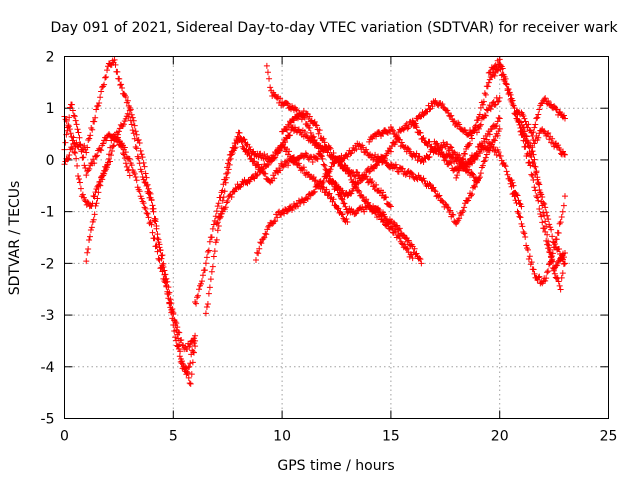 The width and height of the screenshot is (640, 480). I want to click on y-tick-label: 0, so click(50, 161).